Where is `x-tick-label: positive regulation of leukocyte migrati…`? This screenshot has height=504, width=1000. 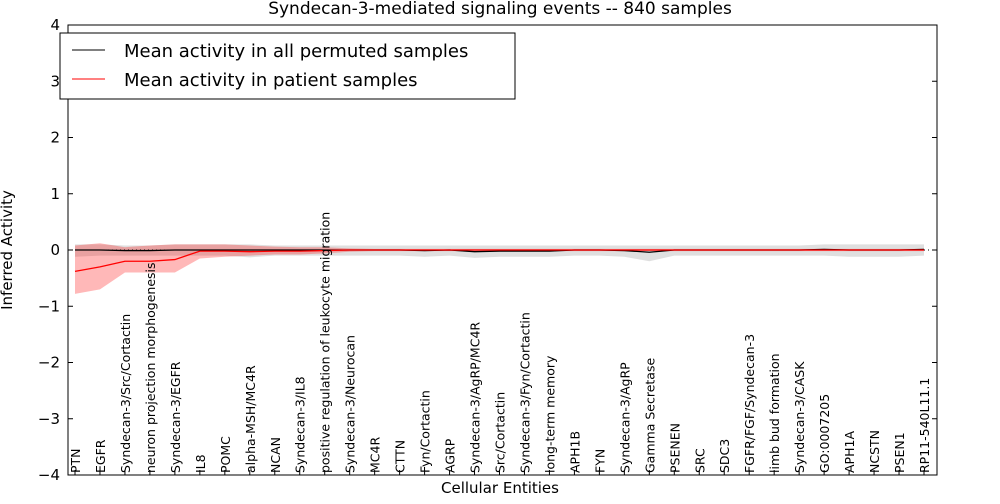
x-tick-label: positive regulation of leukocyte migrati… is located at coordinates (325, 342).